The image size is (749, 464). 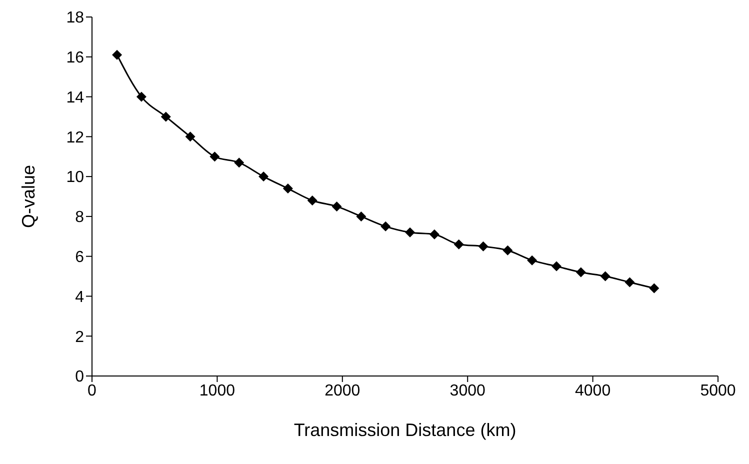 What do you see at coordinates (79, 257) in the screenshot?
I see `y-tick-label: 6` at bounding box center [79, 257].